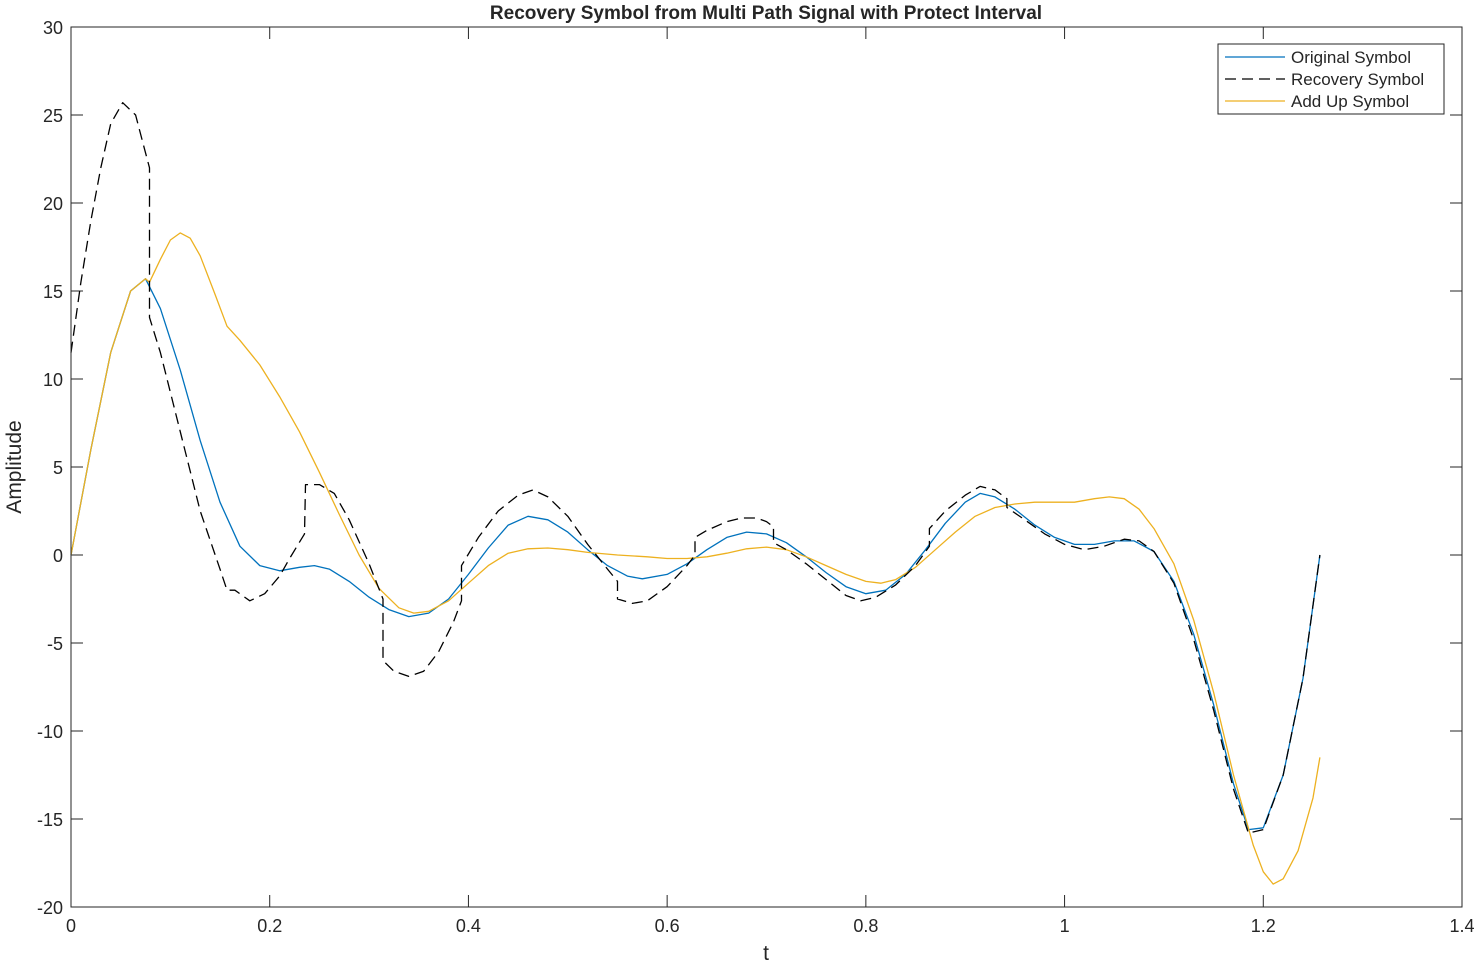 The width and height of the screenshot is (1477, 963). What do you see at coordinates (58, 468) in the screenshot?
I see `y-tick-label: 5` at bounding box center [58, 468].